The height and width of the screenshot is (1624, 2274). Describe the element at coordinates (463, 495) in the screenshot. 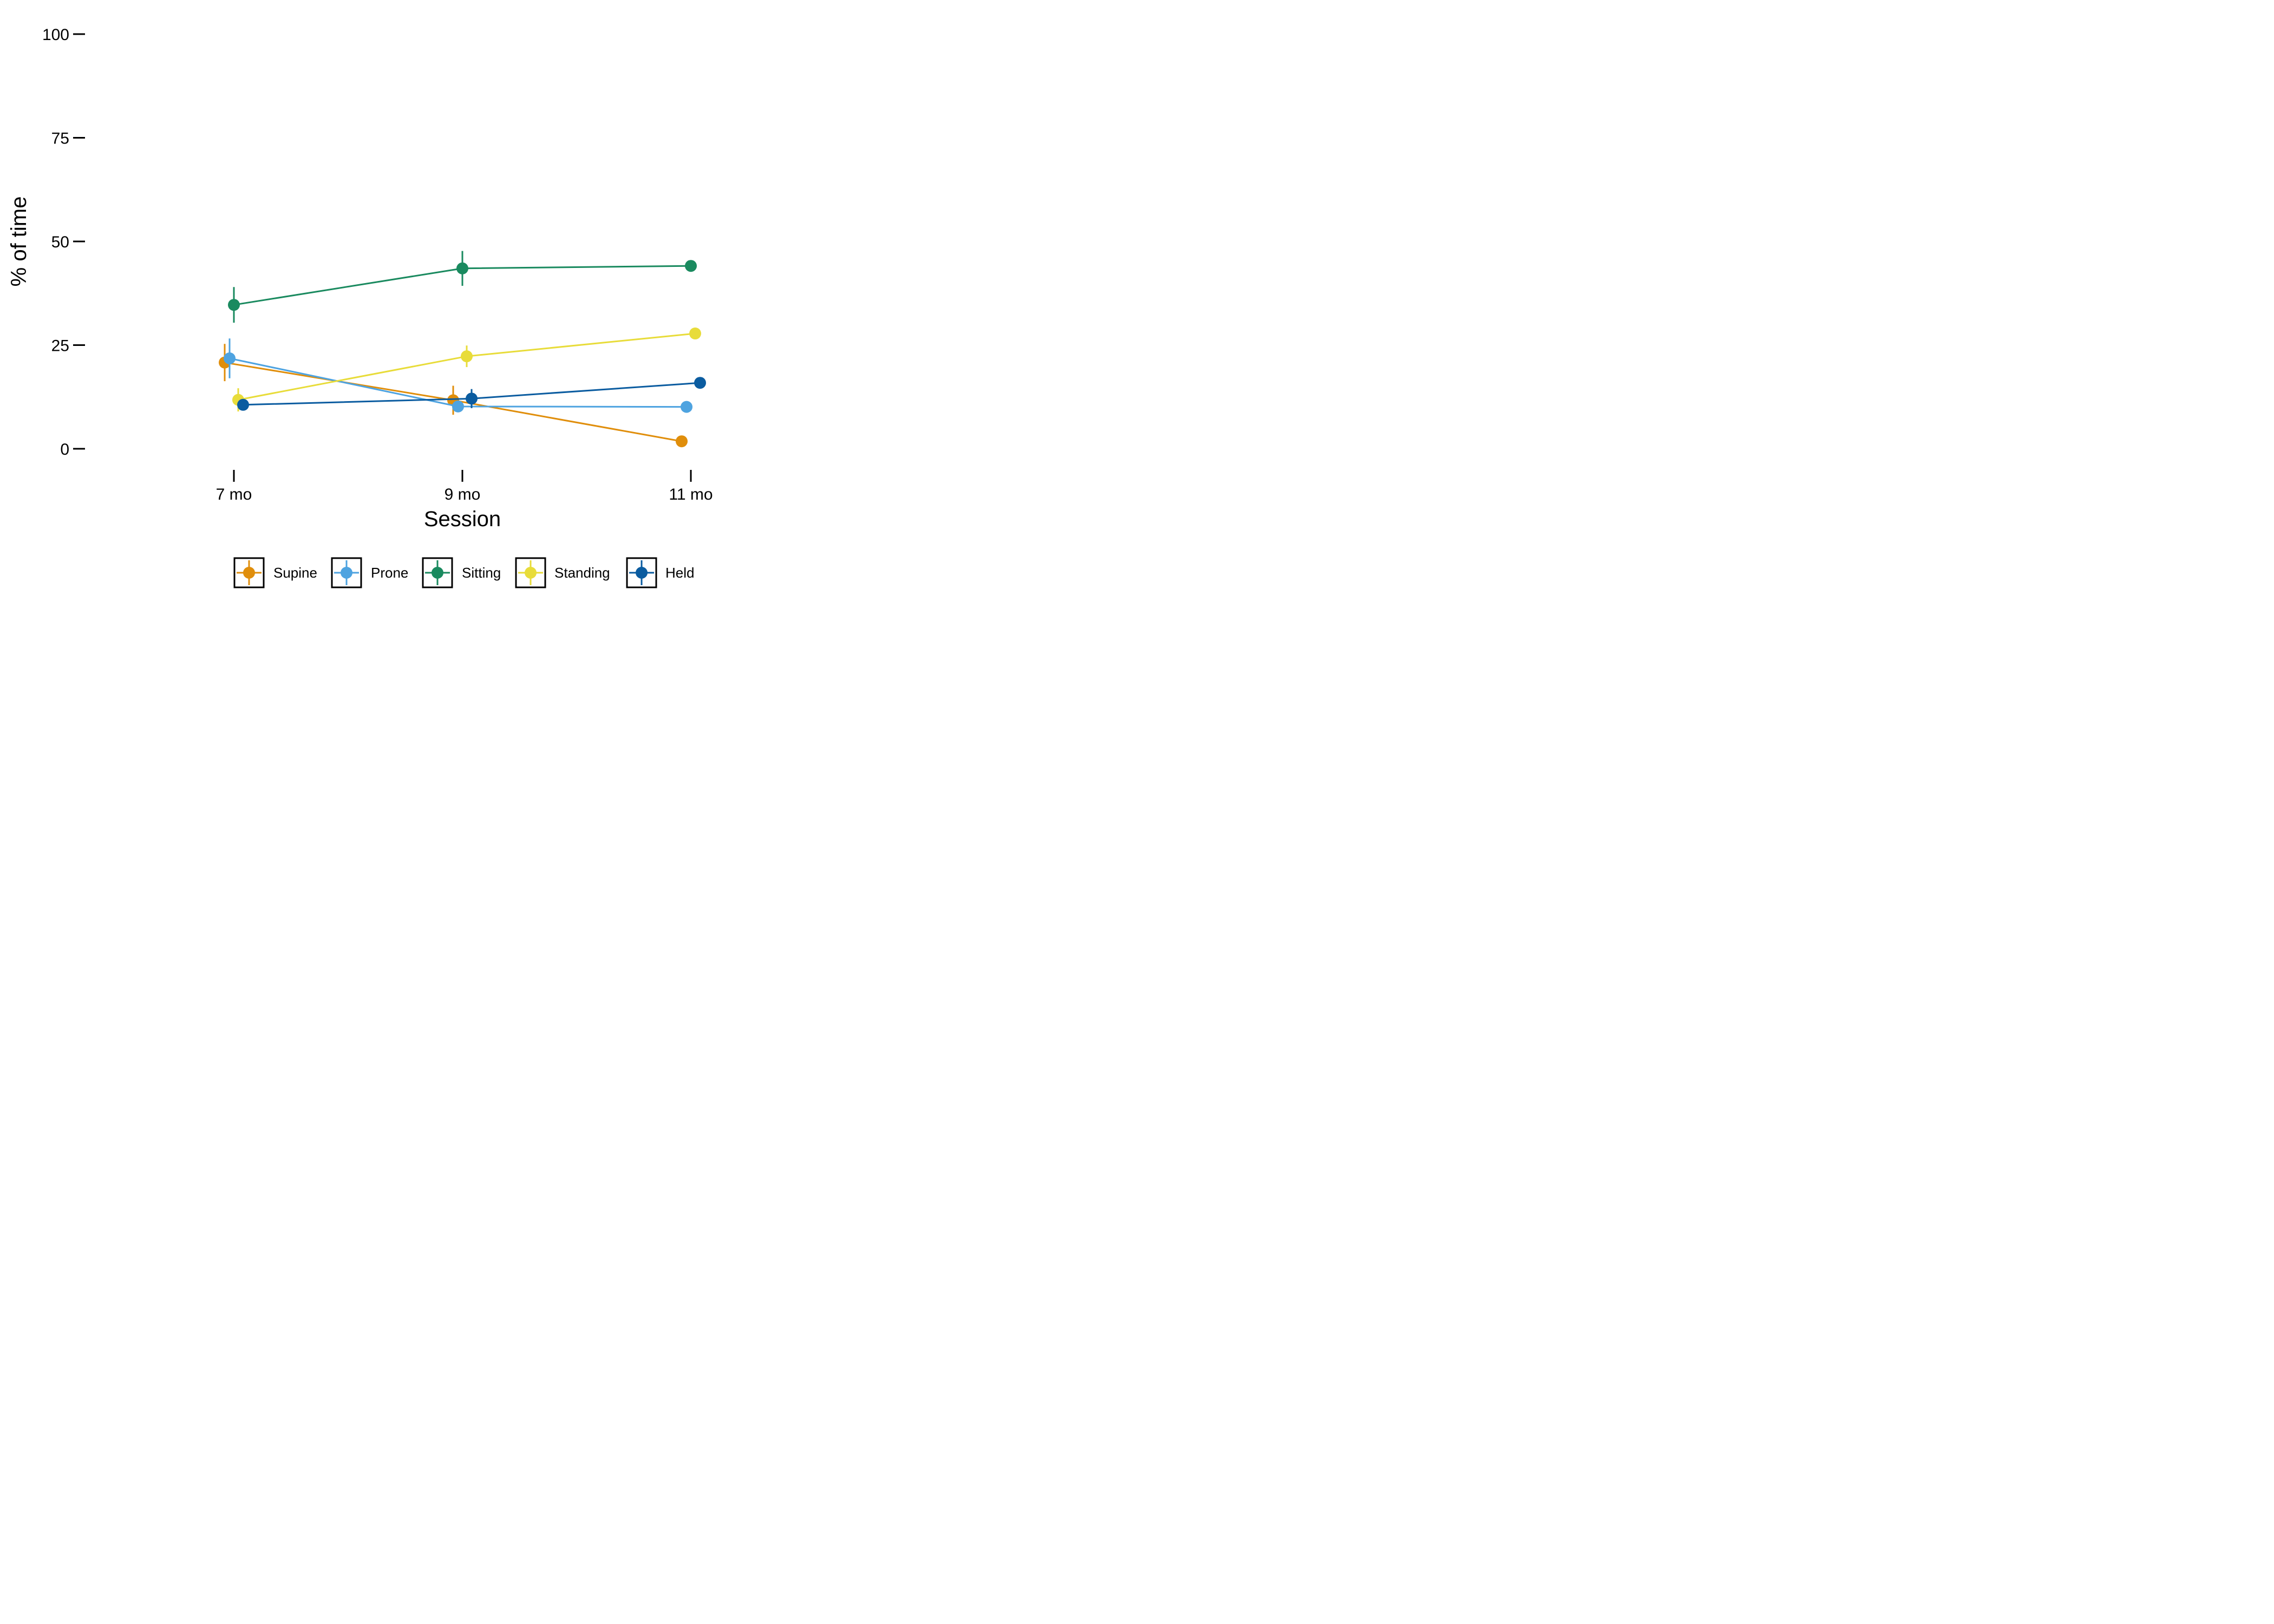

I see `x-tick-label: 9 mo` at that location.